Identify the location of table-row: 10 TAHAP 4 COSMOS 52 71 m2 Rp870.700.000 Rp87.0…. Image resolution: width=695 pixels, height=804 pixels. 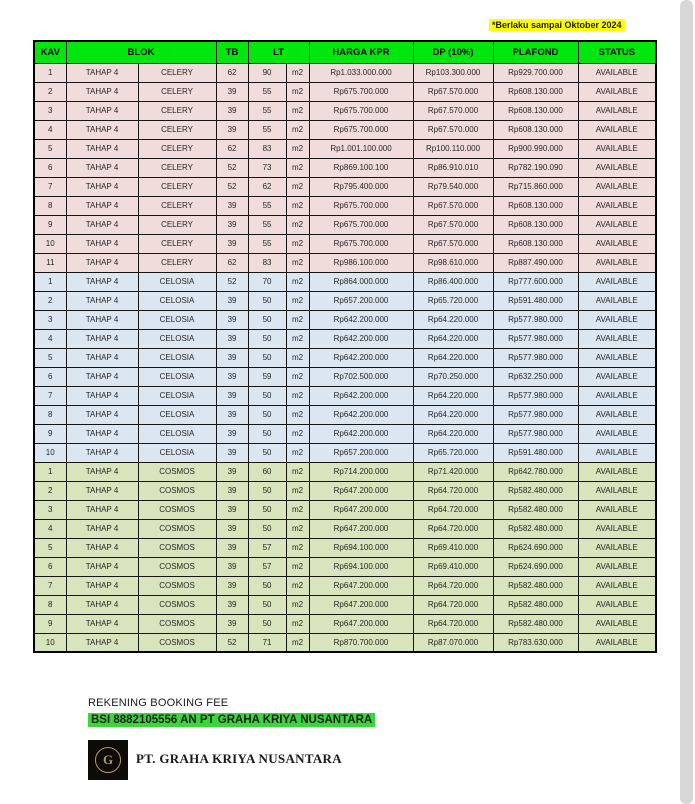
(345, 642).